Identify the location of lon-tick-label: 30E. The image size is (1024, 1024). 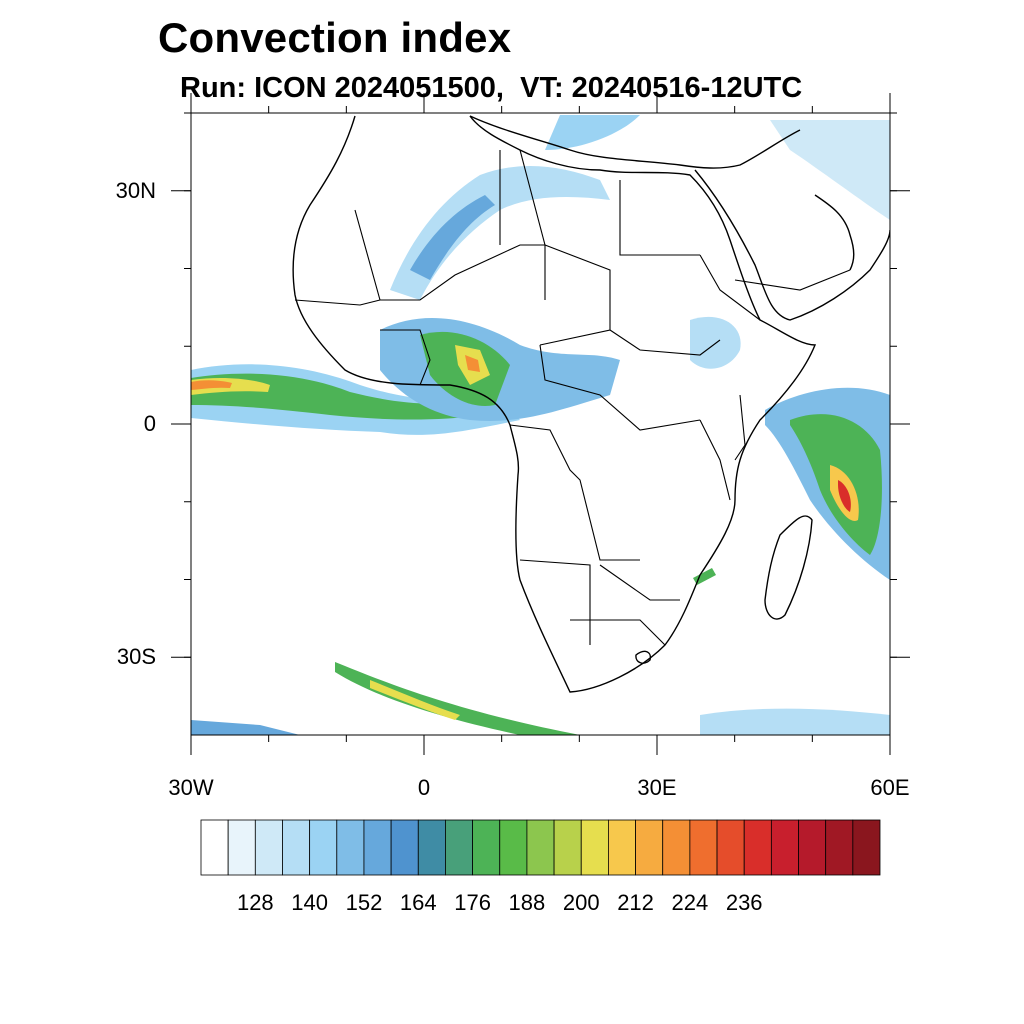
(657, 787).